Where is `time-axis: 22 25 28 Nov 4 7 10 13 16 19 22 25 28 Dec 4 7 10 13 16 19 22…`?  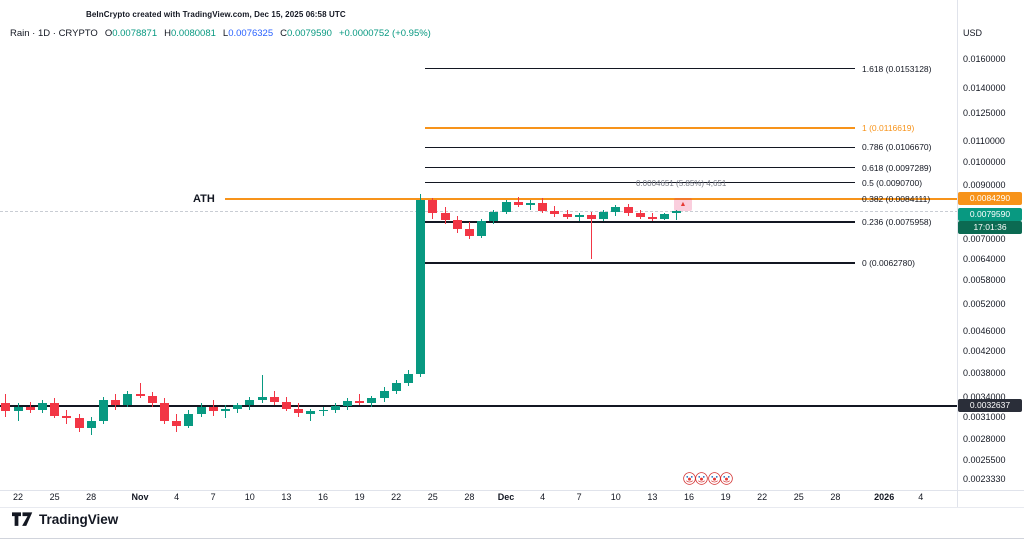 time-axis: 22 25 28 Nov 4 7 10 13 16 19 22 25 28 Dec 4 7 10 13 16 19 22… is located at coordinates (479, 498).